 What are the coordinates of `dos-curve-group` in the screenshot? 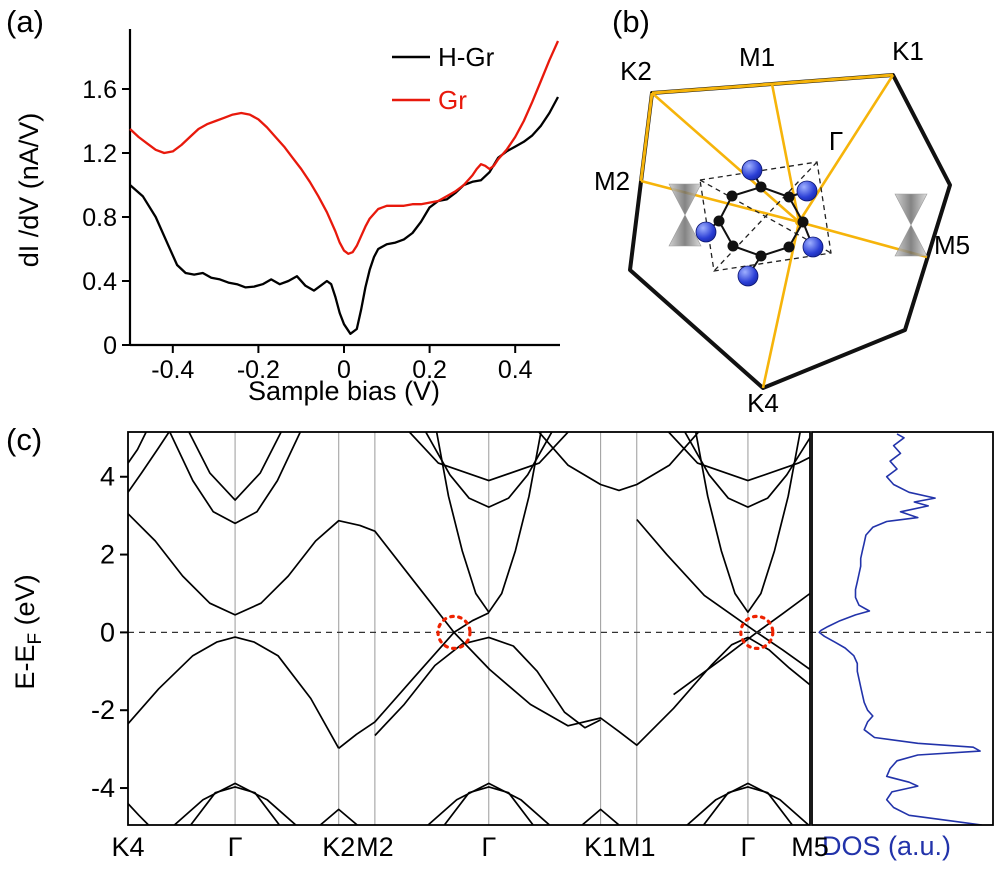 It's located at (900, 629).